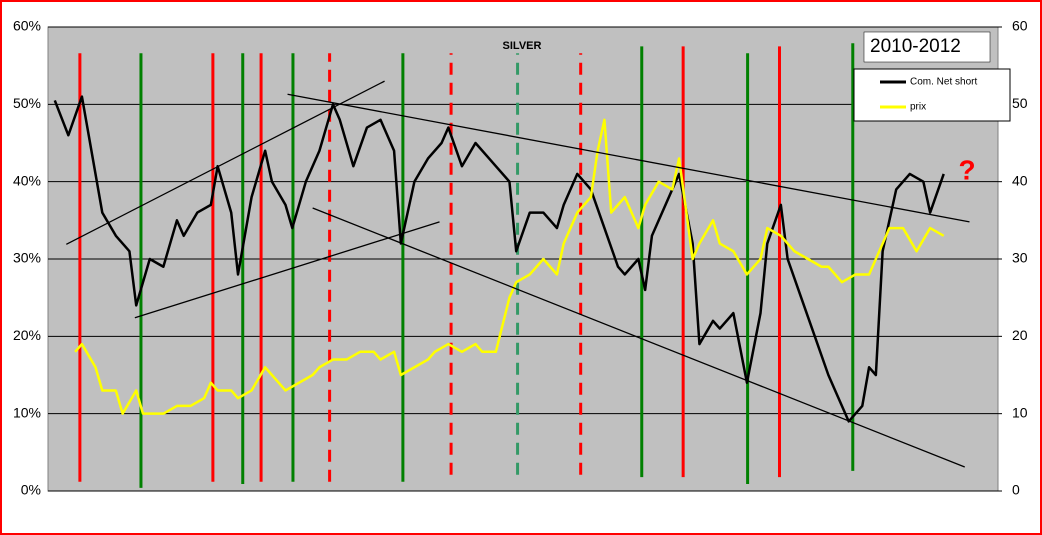 The image size is (1042, 535). I want to click on legend-label: Com. Net short, so click(943, 82).